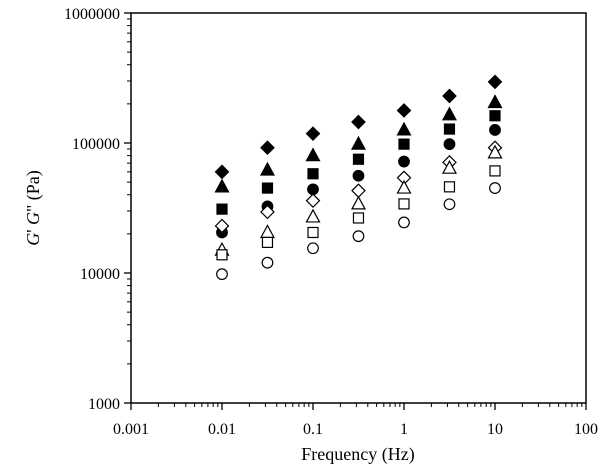 This screenshot has height=470, width=600. What do you see at coordinates (222, 429) in the screenshot?
I see `x-tick-label: 0.01` at bounding box center [222, 429].